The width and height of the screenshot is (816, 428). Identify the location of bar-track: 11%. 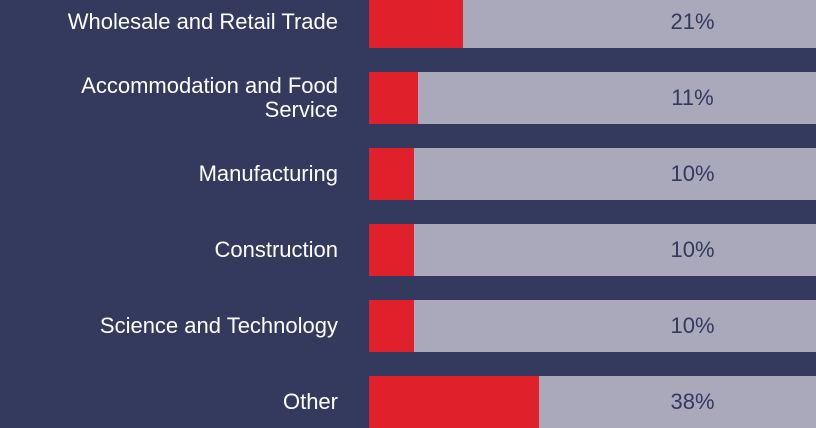
(592, 98).